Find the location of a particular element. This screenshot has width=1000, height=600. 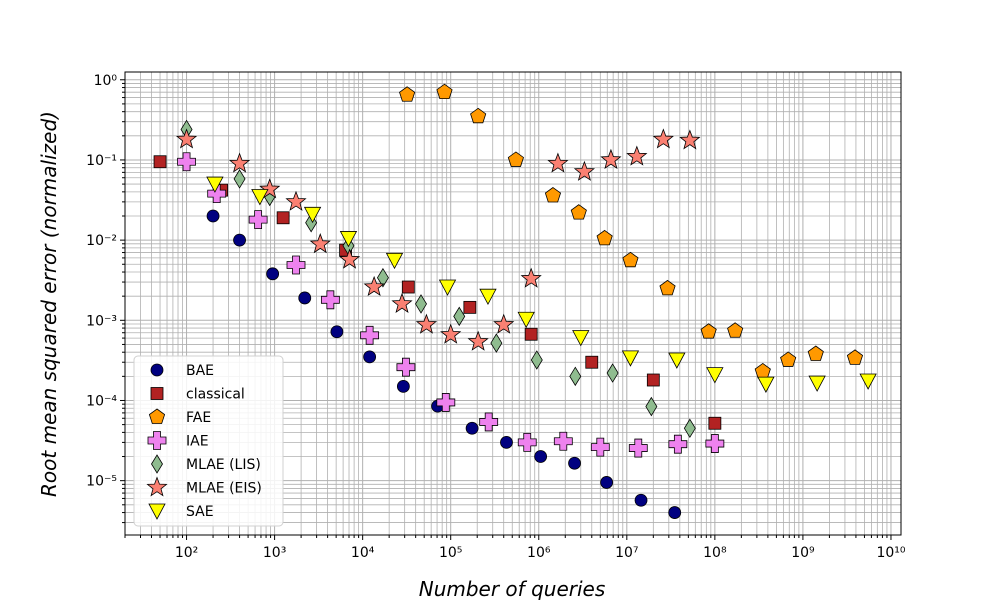

x-tick-label: 10⁶ is located at coordinates (539, 553).